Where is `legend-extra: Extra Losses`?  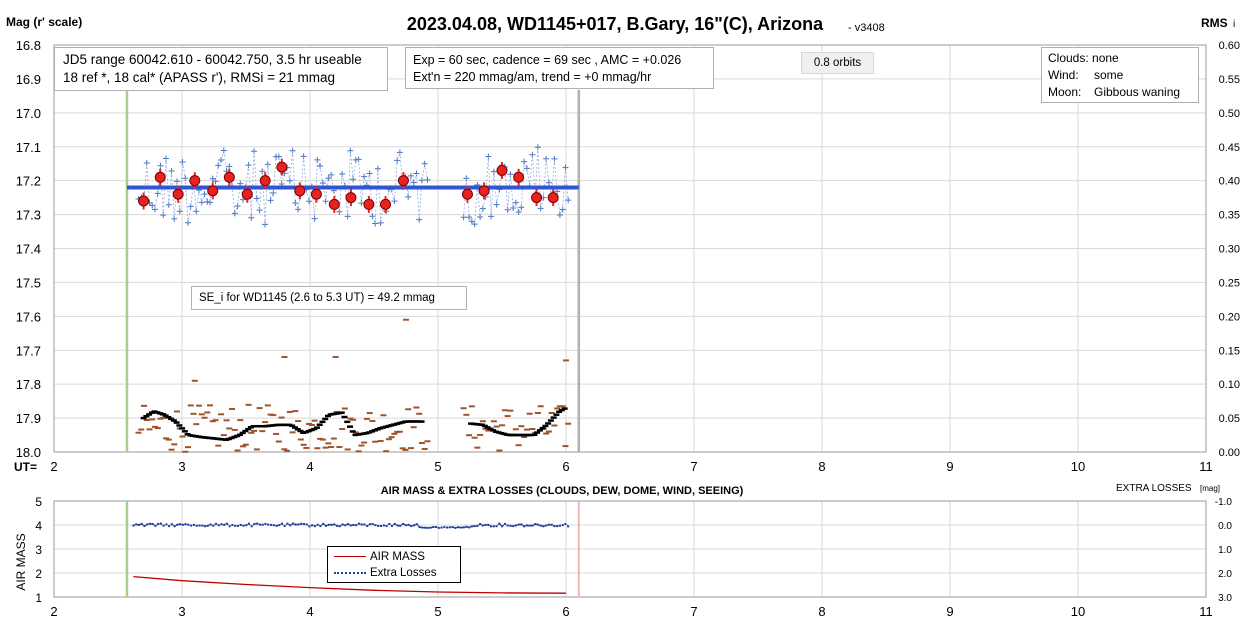 legend-extra: Extra Losses is located at coordinates (394, 573).